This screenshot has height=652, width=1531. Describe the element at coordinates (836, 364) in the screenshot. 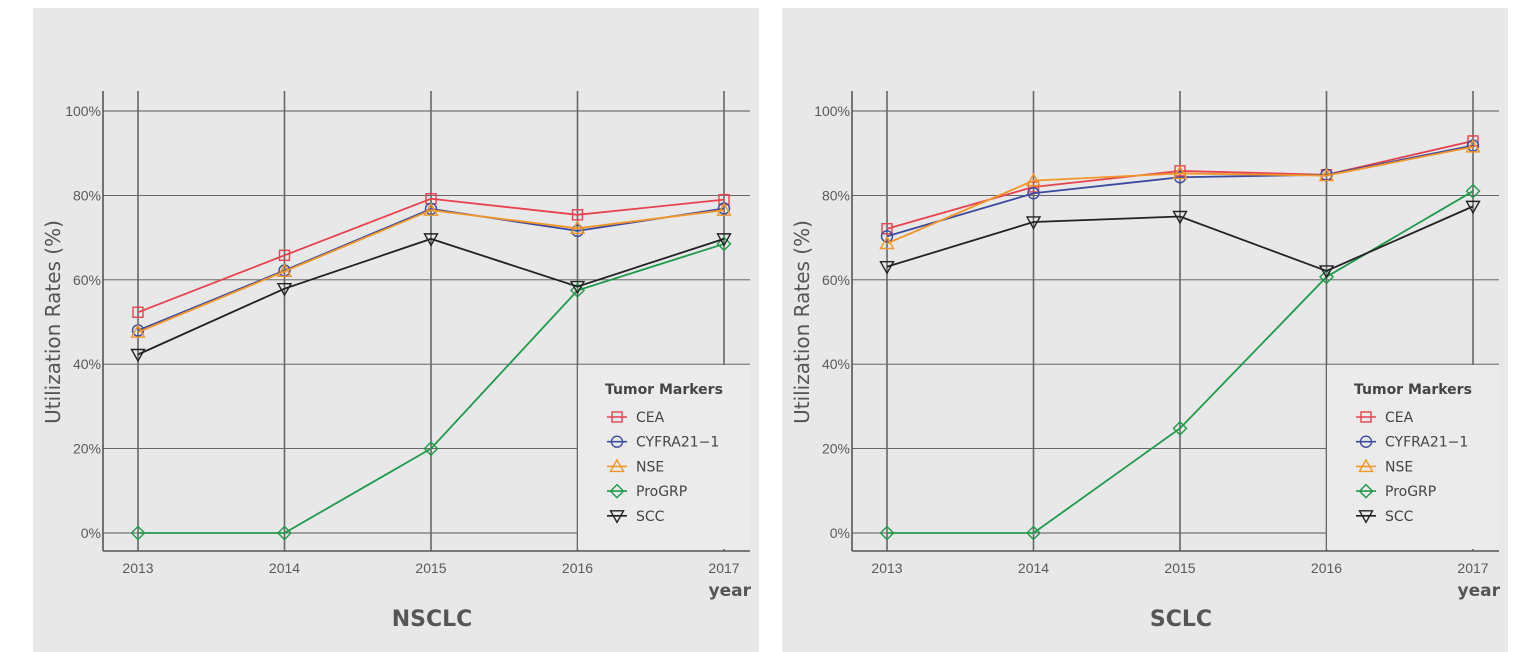

I see `sclc-ytick-label-2: 40%` at that location.